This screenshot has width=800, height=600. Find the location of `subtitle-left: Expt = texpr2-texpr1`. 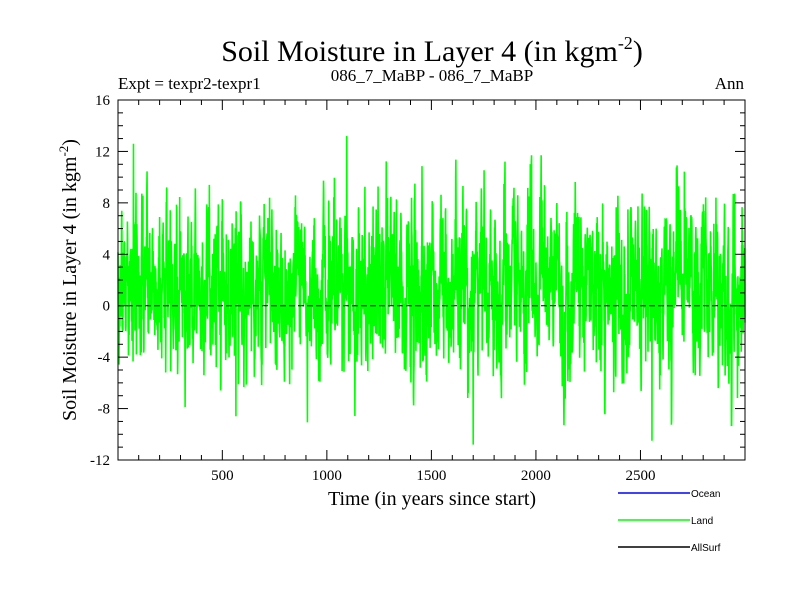

subtitle-left: Expt = texpr2-texpr1 is located at coordinates (189, 83).